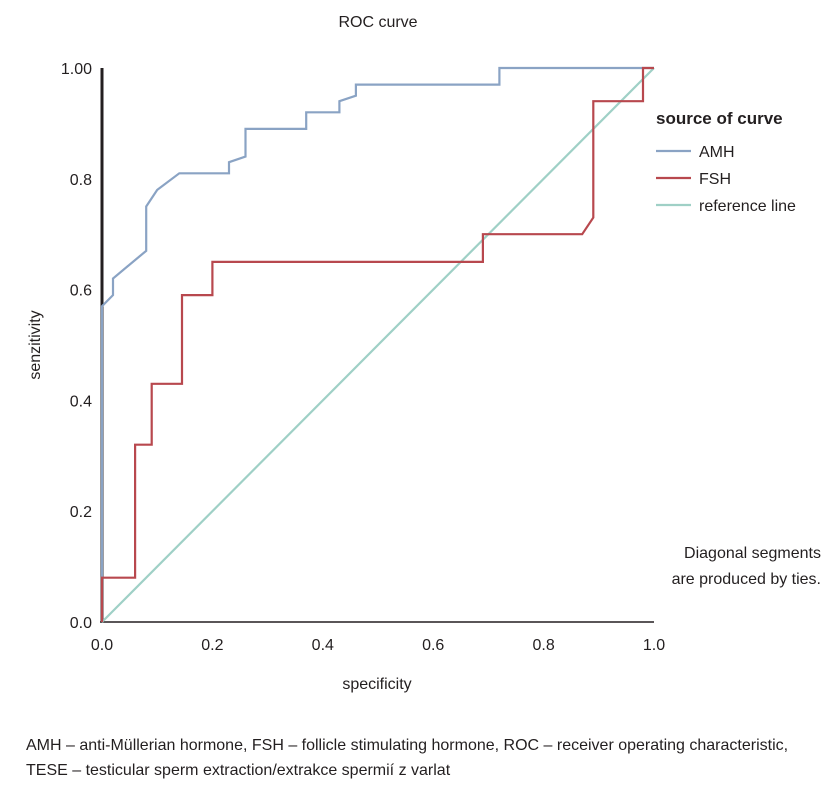 The image size is (839, 800). I want to click on x-tick-label: 0.4, so click(323, 645).